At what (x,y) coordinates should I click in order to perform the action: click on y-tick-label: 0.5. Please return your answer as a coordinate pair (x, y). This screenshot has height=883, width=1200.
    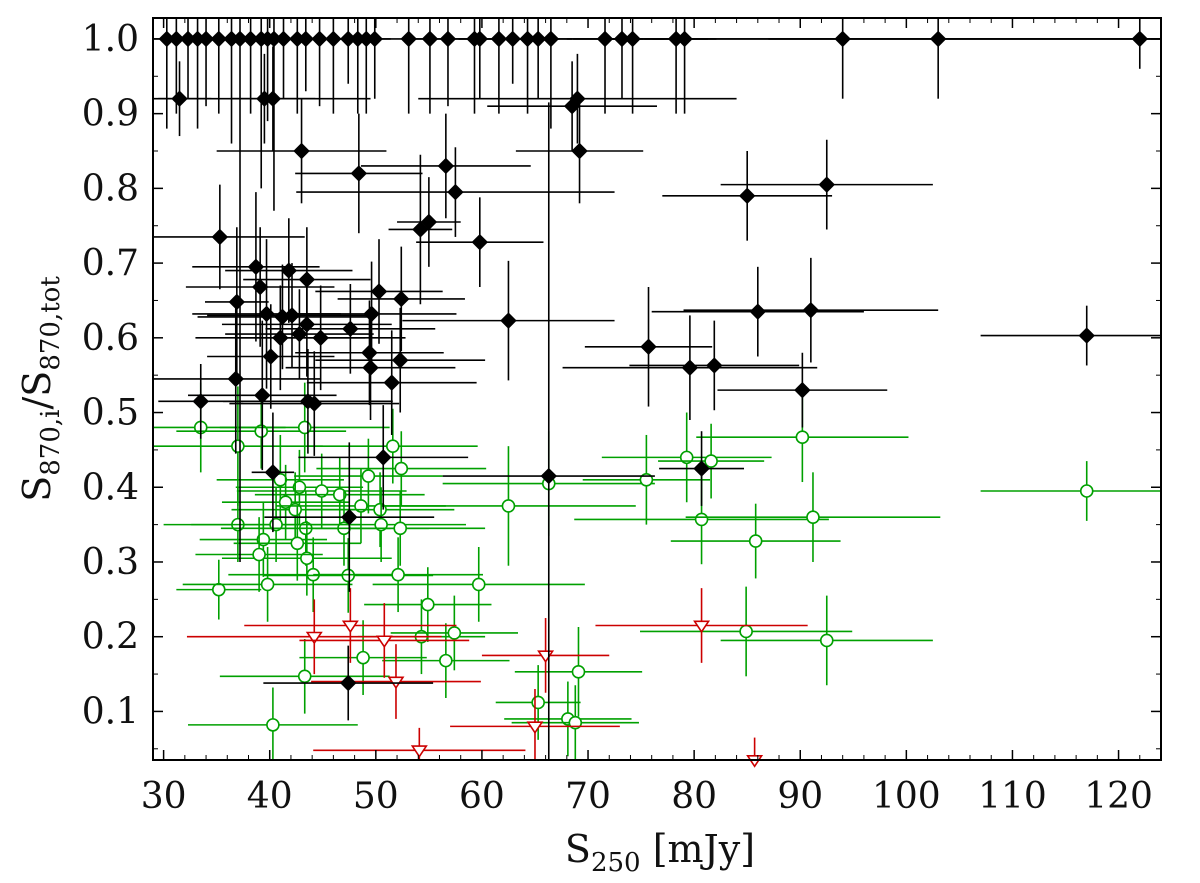
    Looking at the image, I should click on (110, 413).